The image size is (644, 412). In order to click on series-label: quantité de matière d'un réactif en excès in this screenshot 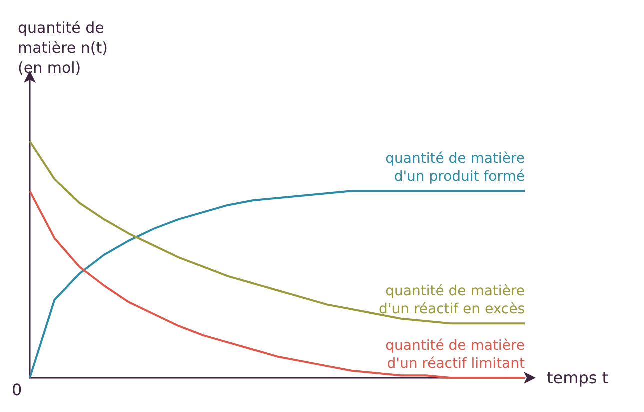, I will do `click(452, 301)`.